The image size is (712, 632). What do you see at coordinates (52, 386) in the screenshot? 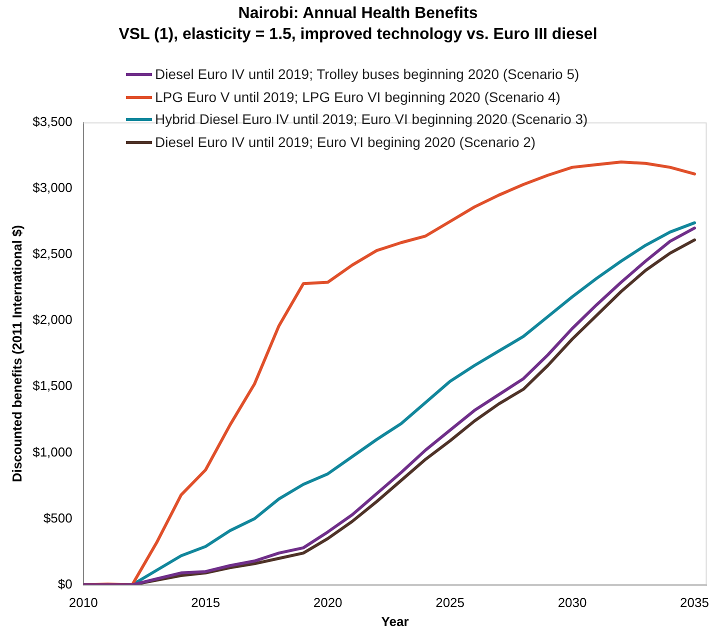
I see `y-tick-label: $1,500` at bounding box center [52, 386].